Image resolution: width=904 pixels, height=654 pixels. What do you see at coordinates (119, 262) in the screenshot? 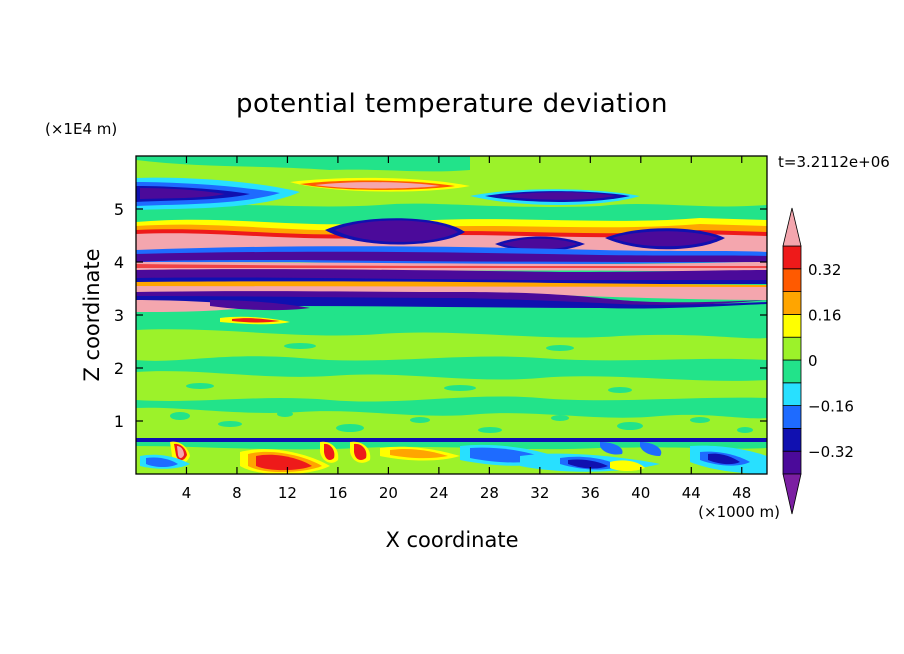
I see `y-tick-label: 4` at bounding box center [119, 262].